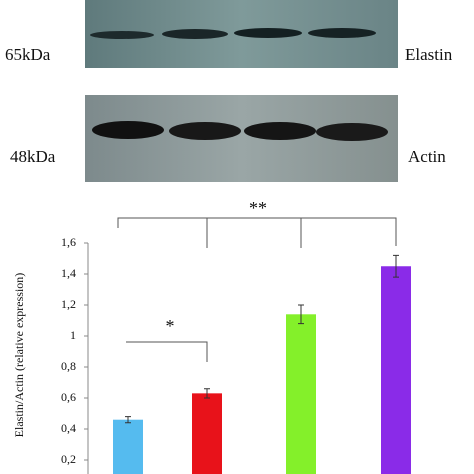  I want to click on y-tick-label: 0,4, so click(68, 428).